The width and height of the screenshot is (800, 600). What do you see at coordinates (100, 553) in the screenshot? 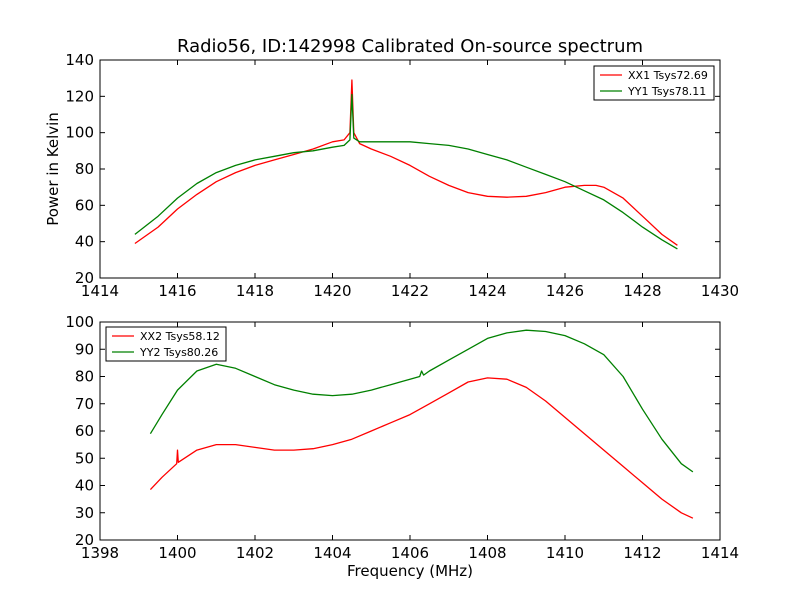
I see `x-tick-label: 1398` at bounding box center [100, 553].